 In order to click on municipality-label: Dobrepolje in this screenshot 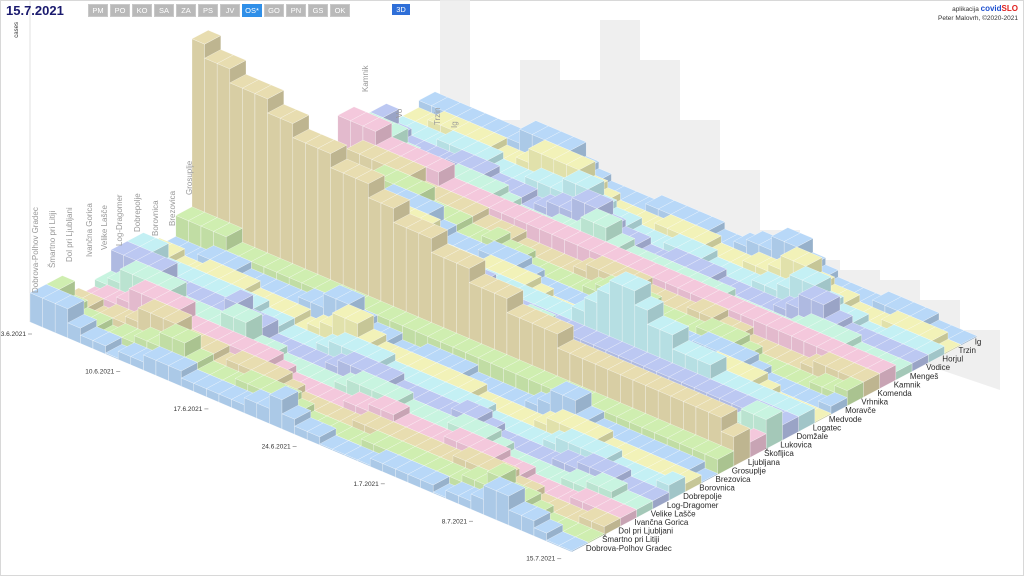, I will do `click(702, 496)`.